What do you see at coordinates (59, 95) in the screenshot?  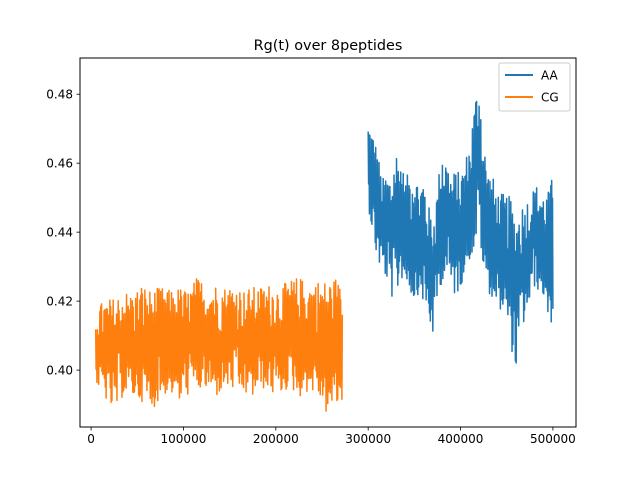 I see `y-tick-label: 0.48` at bounding box center [59, 95].